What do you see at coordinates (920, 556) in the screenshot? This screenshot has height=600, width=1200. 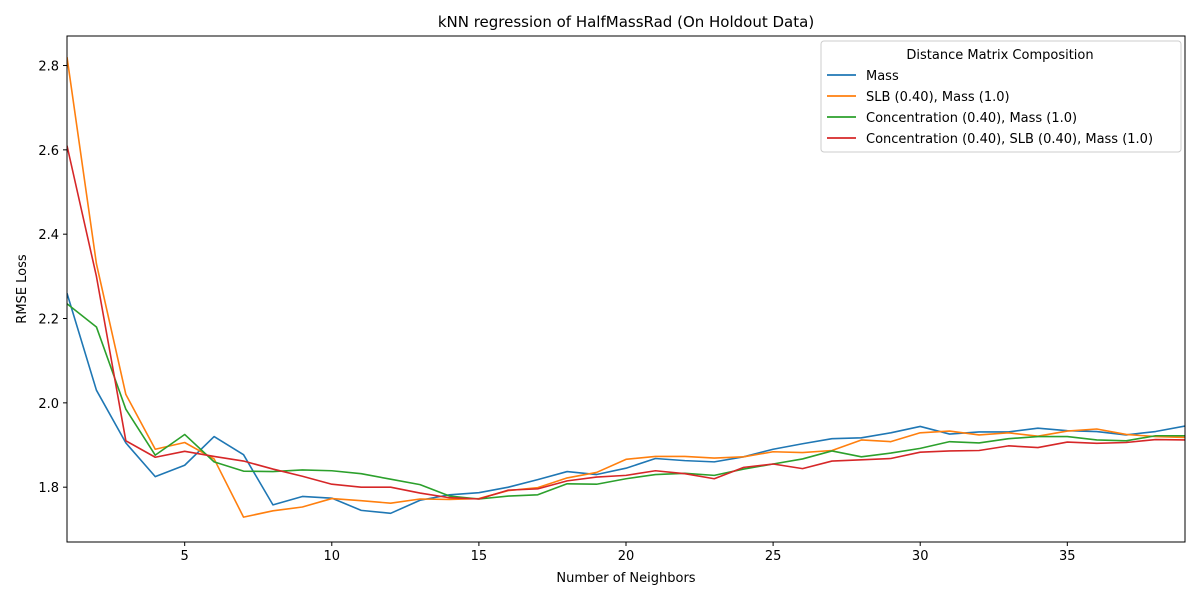 I see `x-tick-label: 30` at bounding box center [920, 556].